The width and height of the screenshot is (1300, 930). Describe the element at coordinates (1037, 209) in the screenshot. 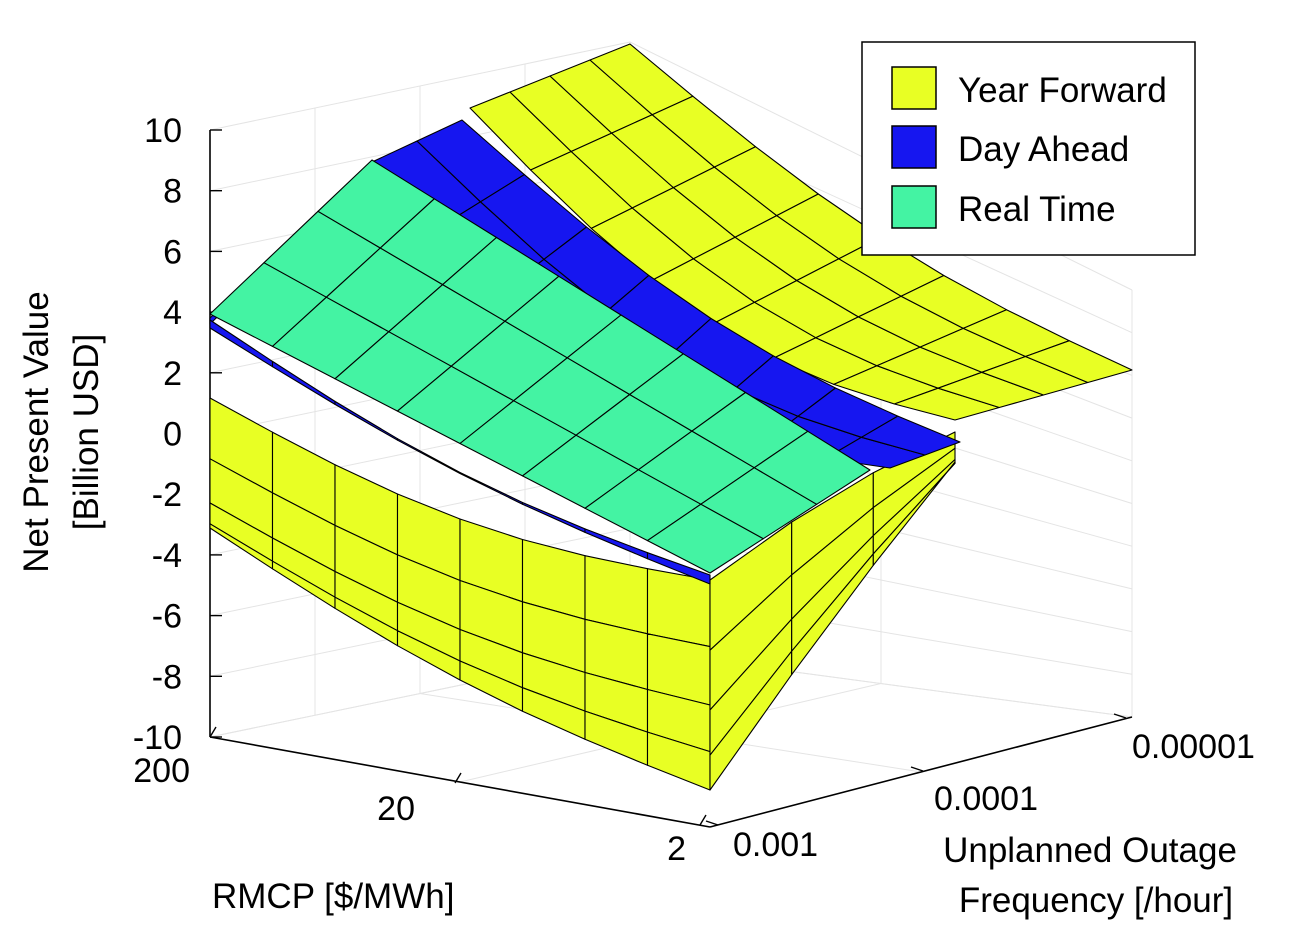

I see `legend-label-real-time: Real Time` at that location.